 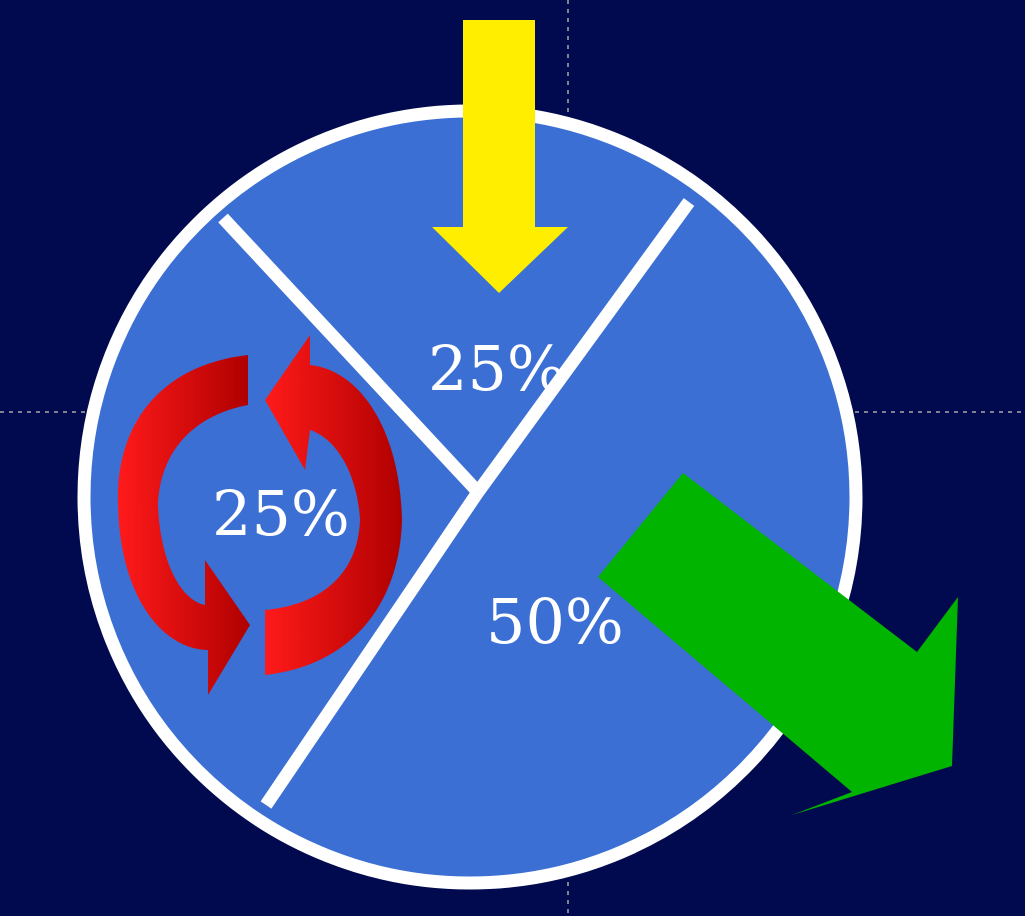 I want to click on segment-label-left: 25%, so click(x=281, y=513).